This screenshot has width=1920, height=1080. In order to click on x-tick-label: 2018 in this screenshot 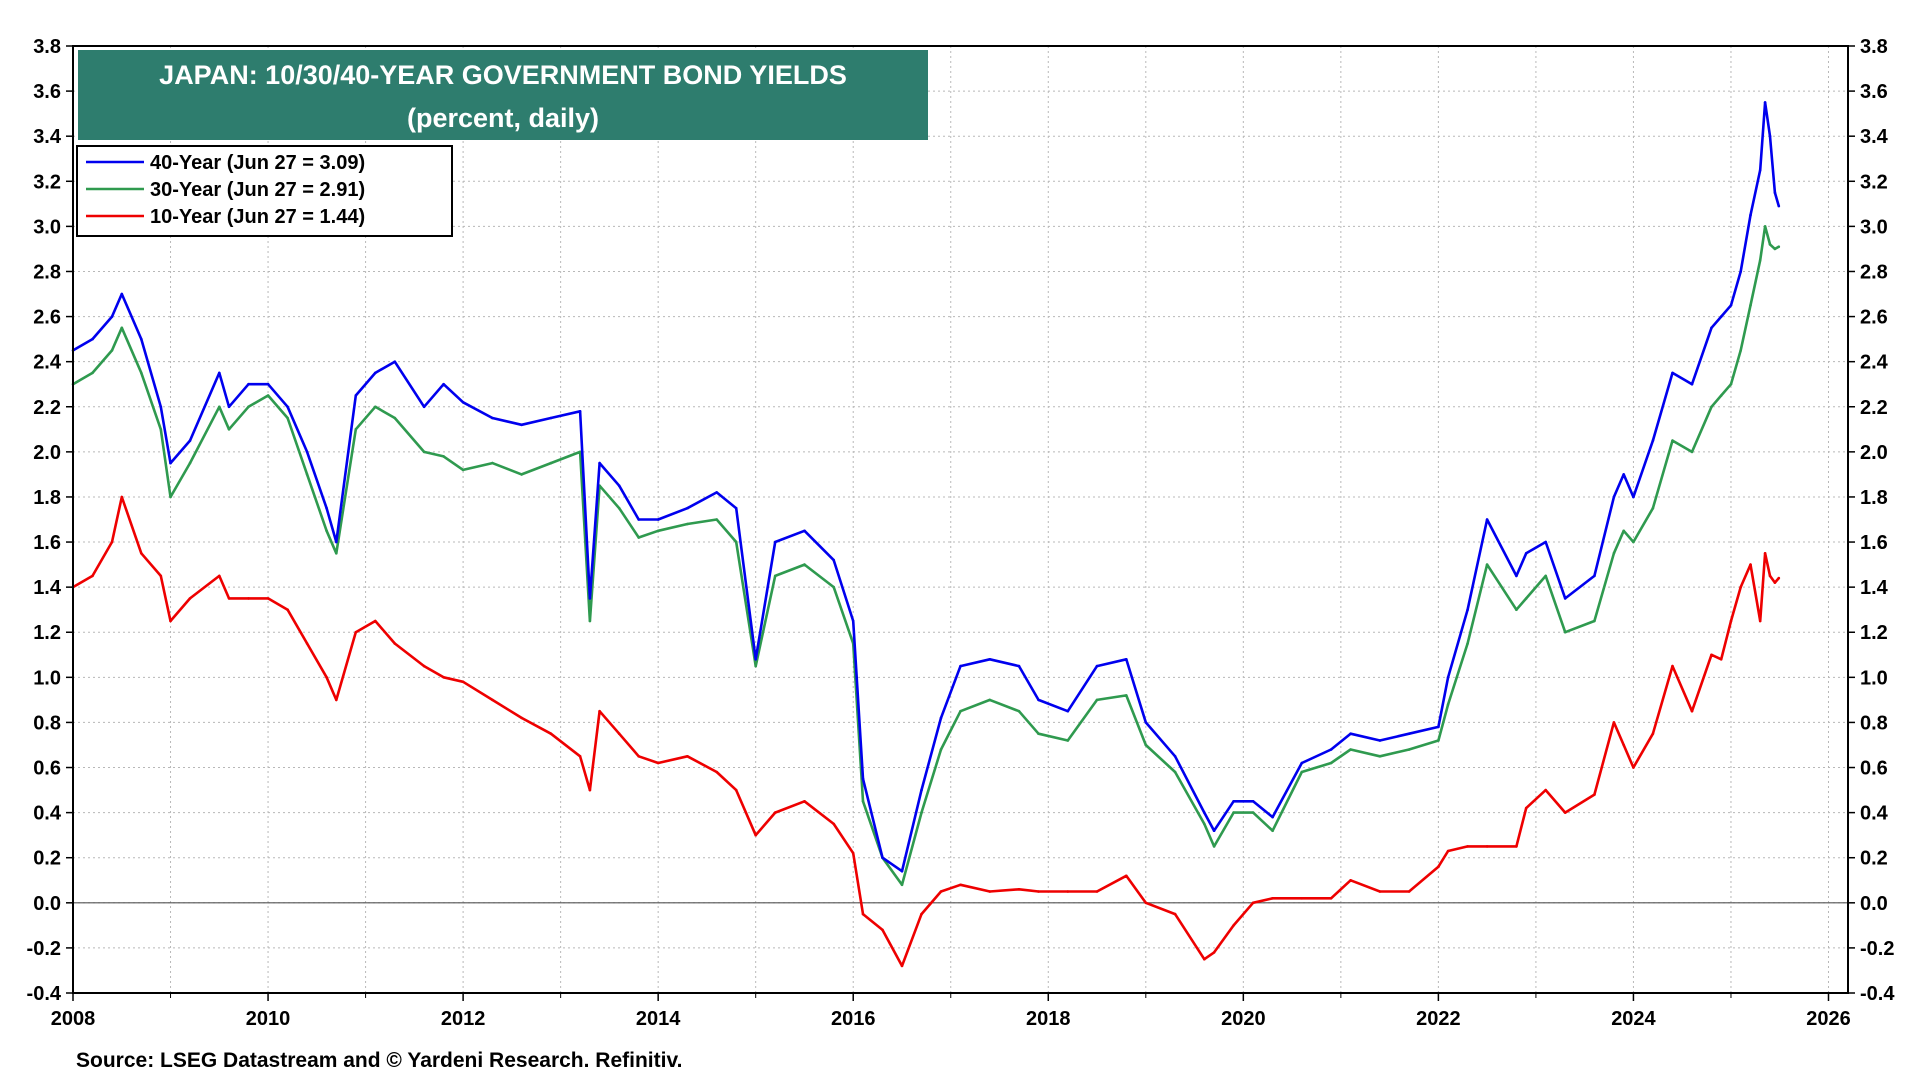, I will do `click(1048, 1019)`.